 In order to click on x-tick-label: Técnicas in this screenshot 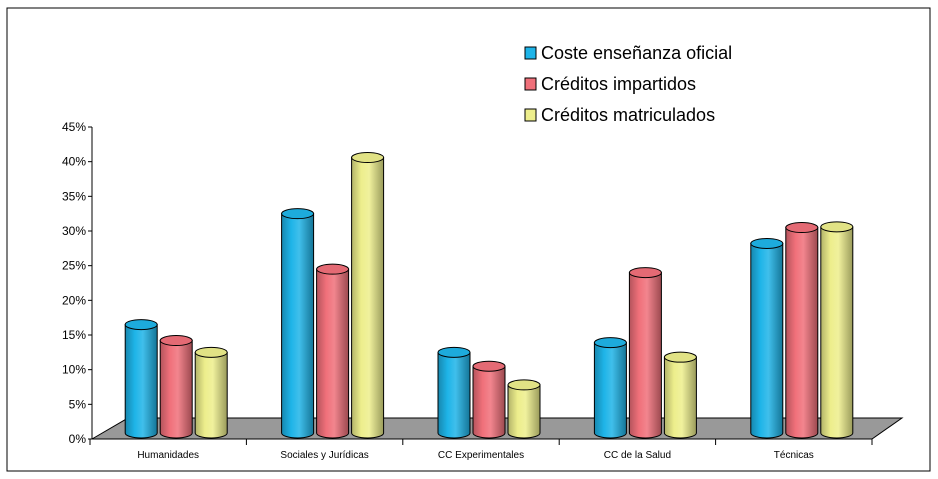, I will do `click(794, 455)`.